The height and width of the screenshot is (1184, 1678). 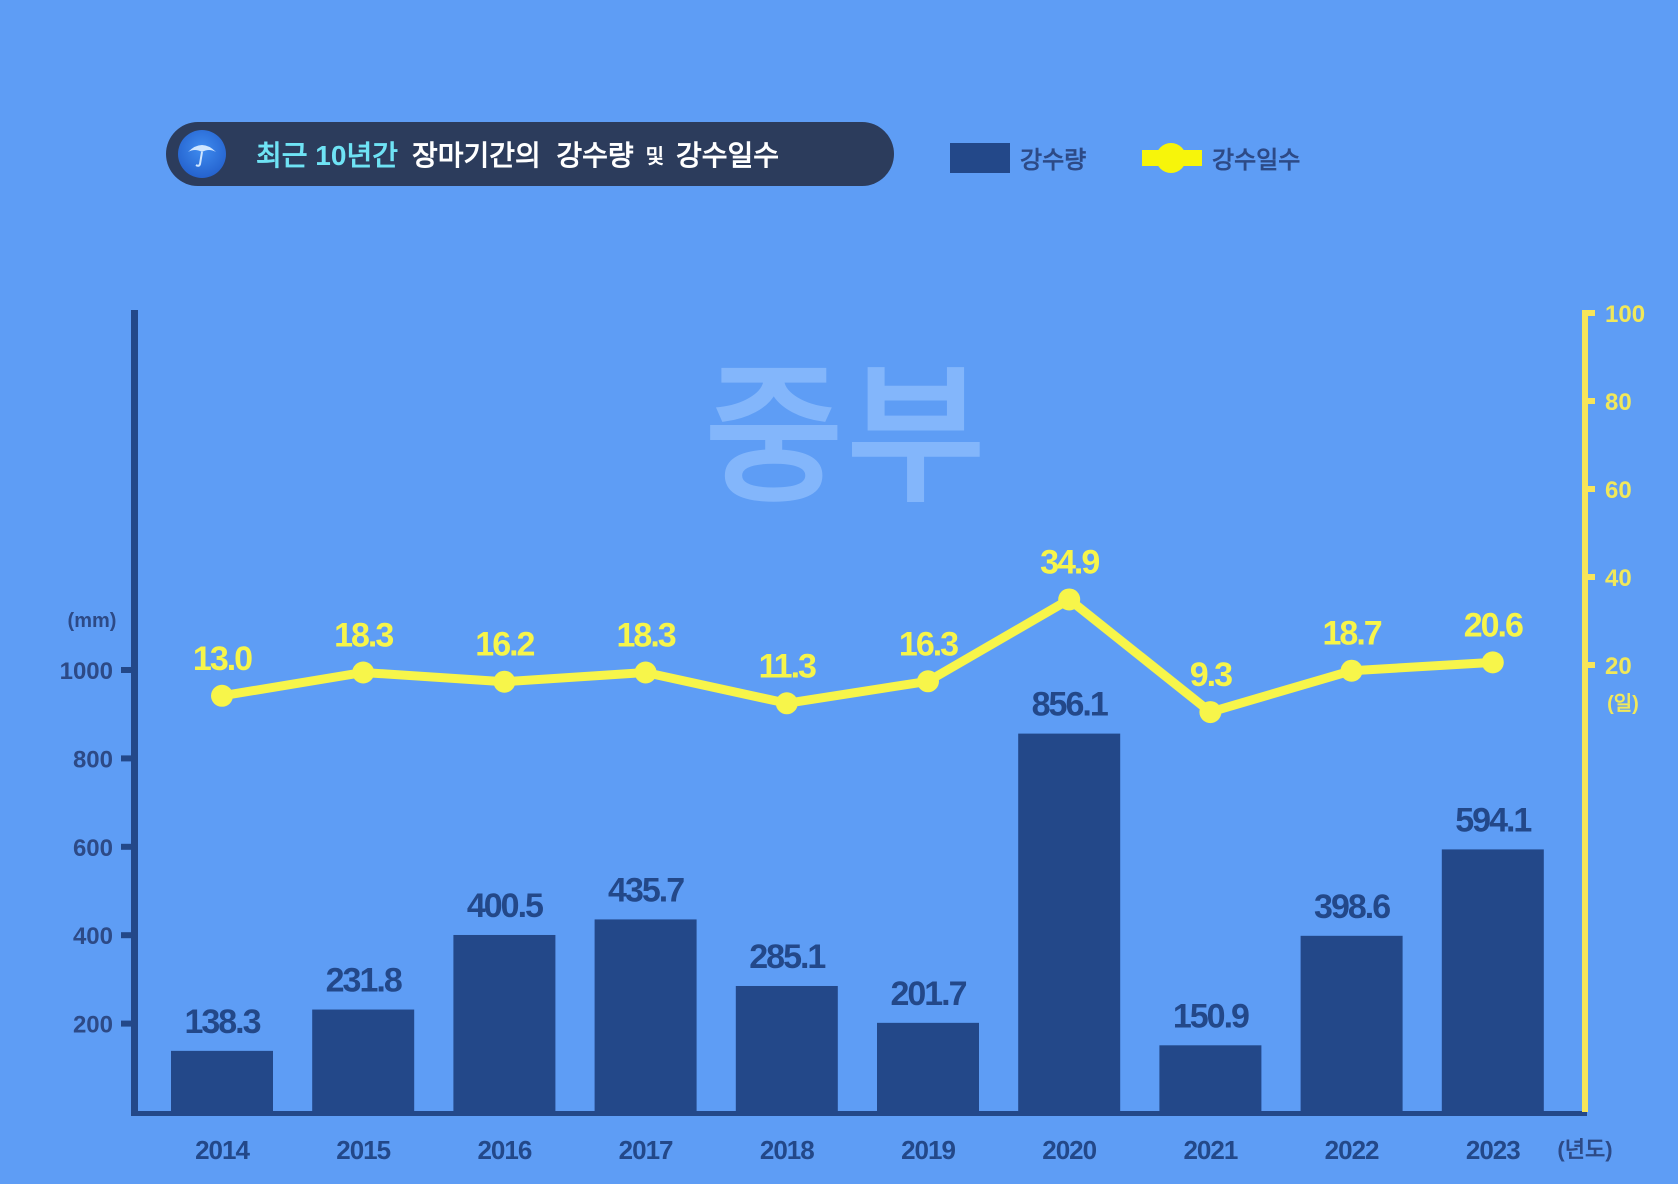 I want to click on right-axis, so click(x=1585, y=711).